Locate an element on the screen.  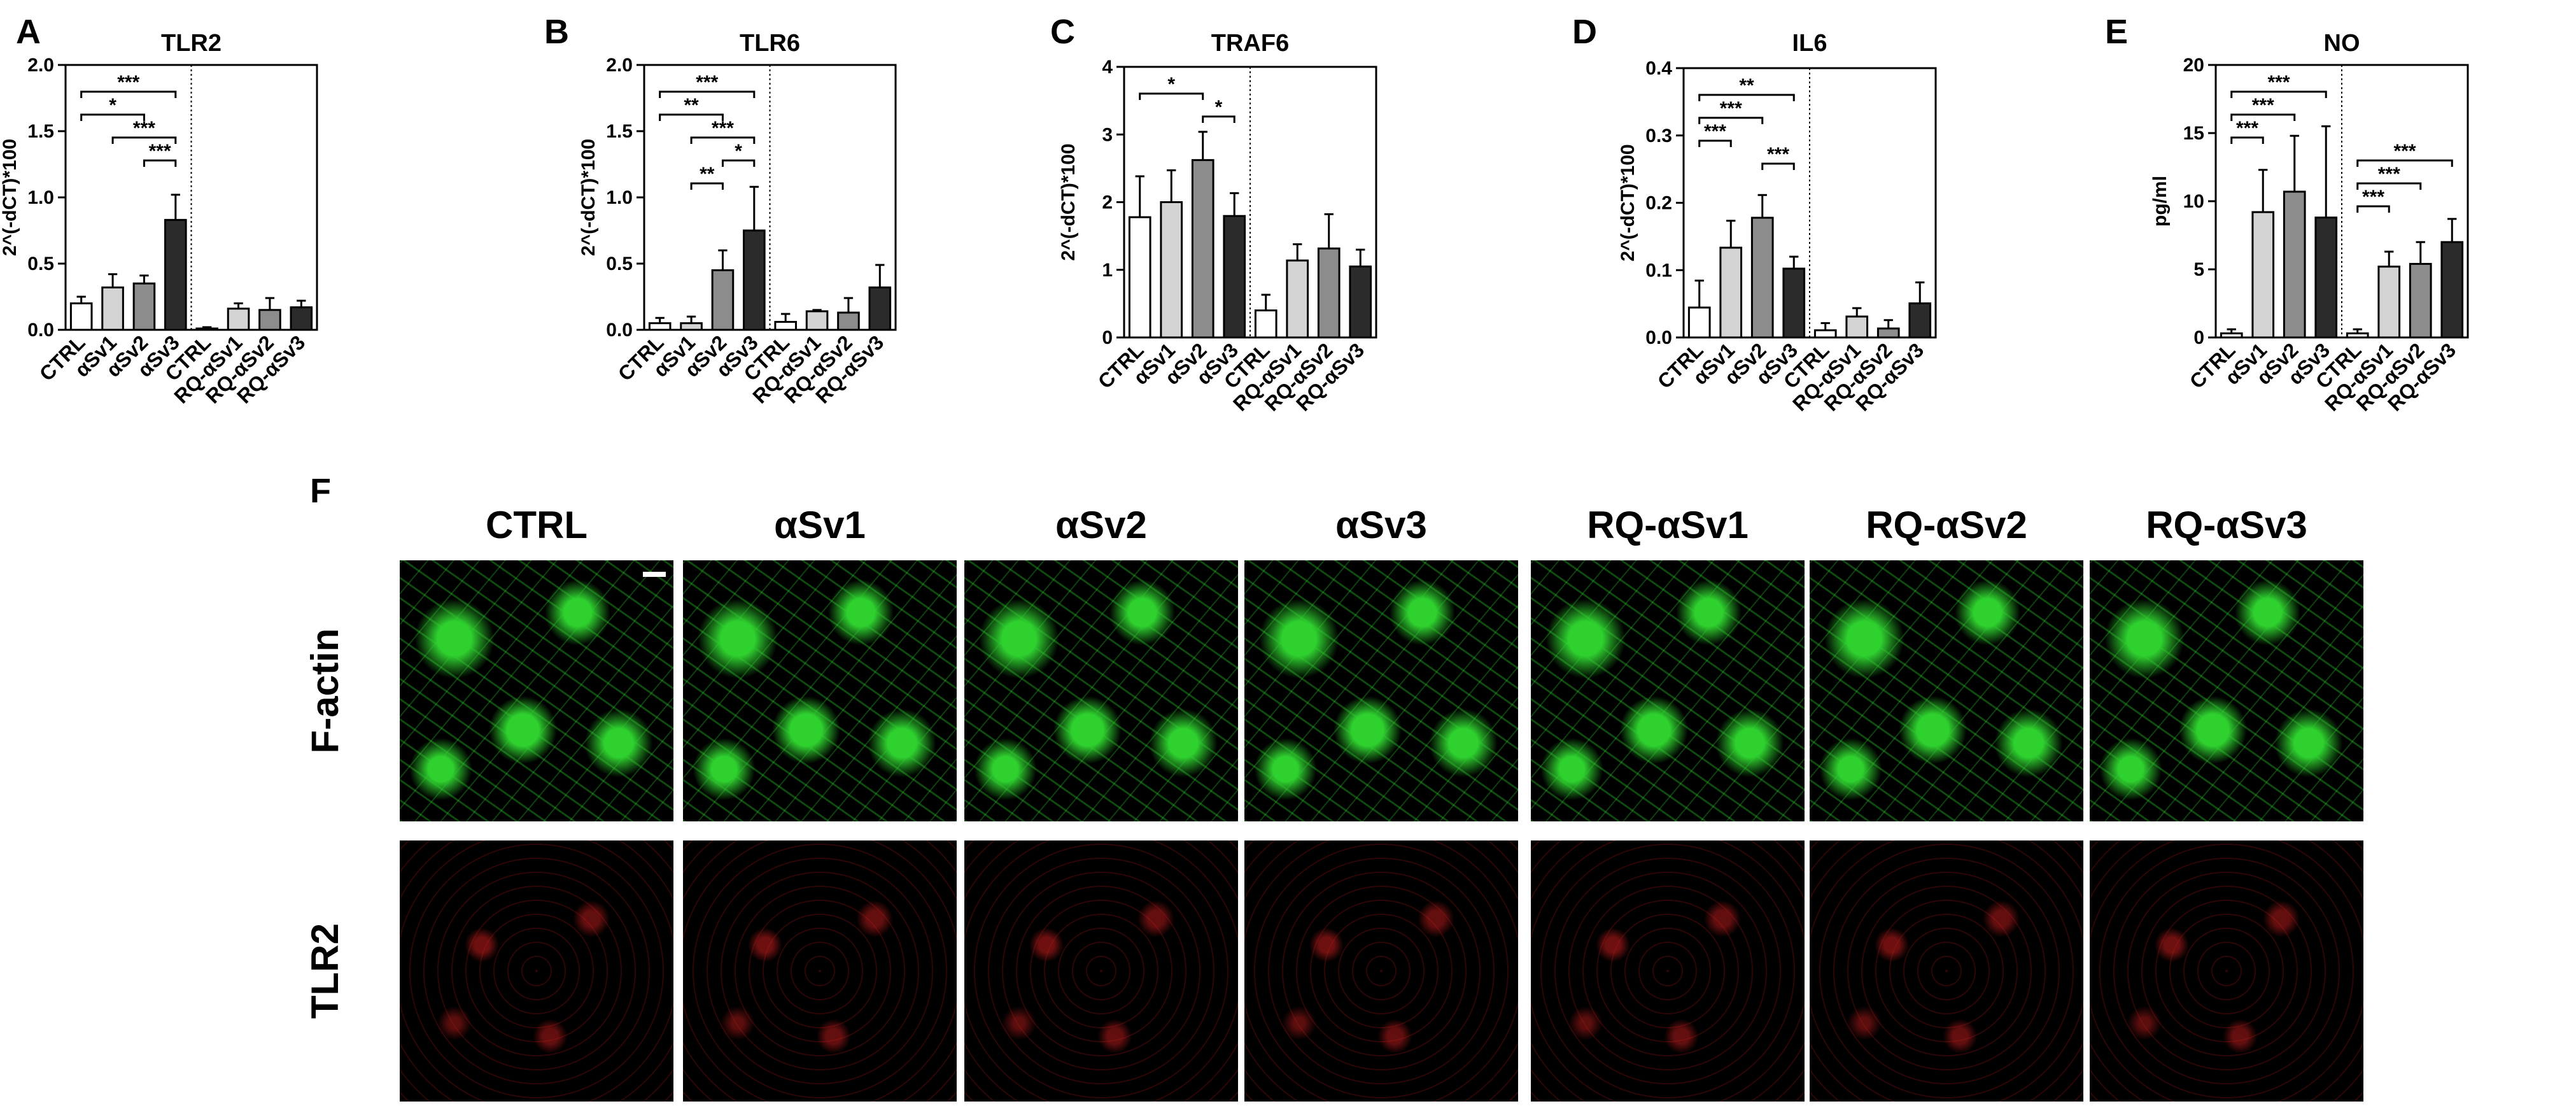
chart-title: TRAF6 is located at coordinates (1250, 43).